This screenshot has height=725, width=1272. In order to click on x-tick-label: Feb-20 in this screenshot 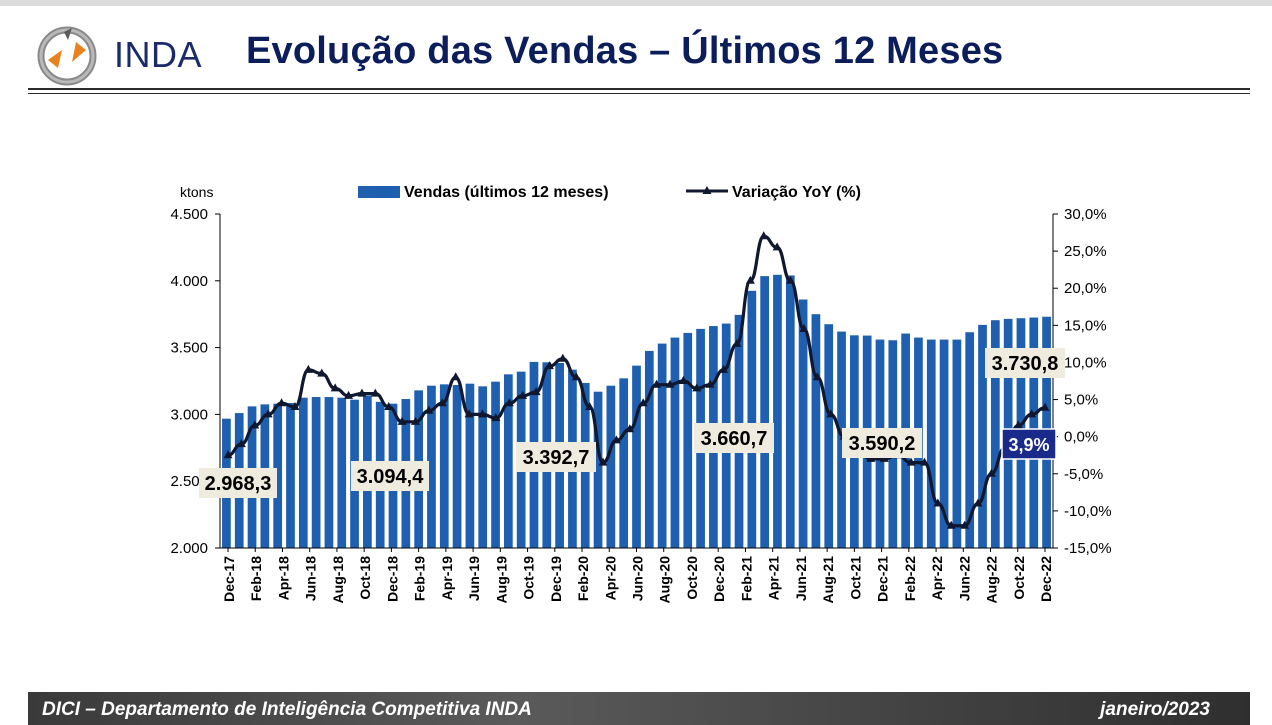, I will do `click(583, 578)`.